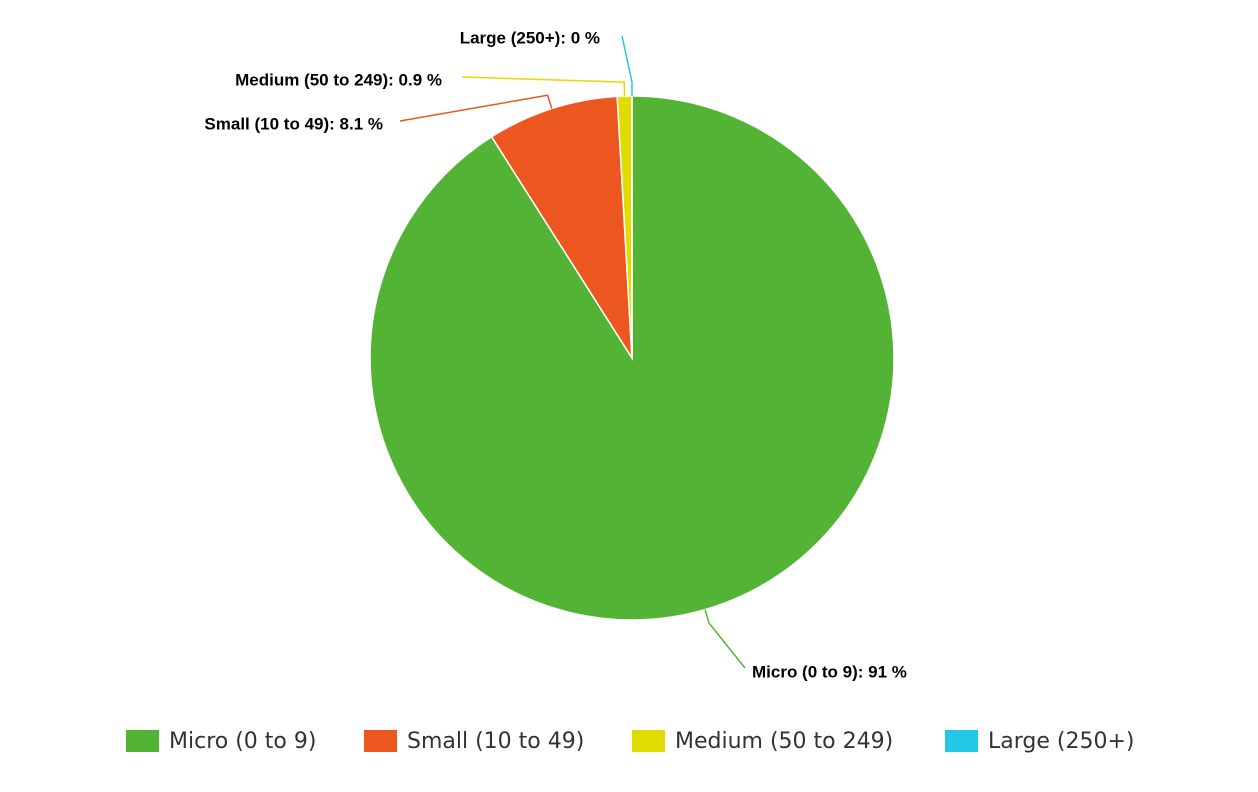 This screenshot has height=792, width=1258. What do you see at coordinates (293, 123) in the screenshot?
I see `data-label: Small (10 to 49): 8.1 %` at bounding box center [293, 123].